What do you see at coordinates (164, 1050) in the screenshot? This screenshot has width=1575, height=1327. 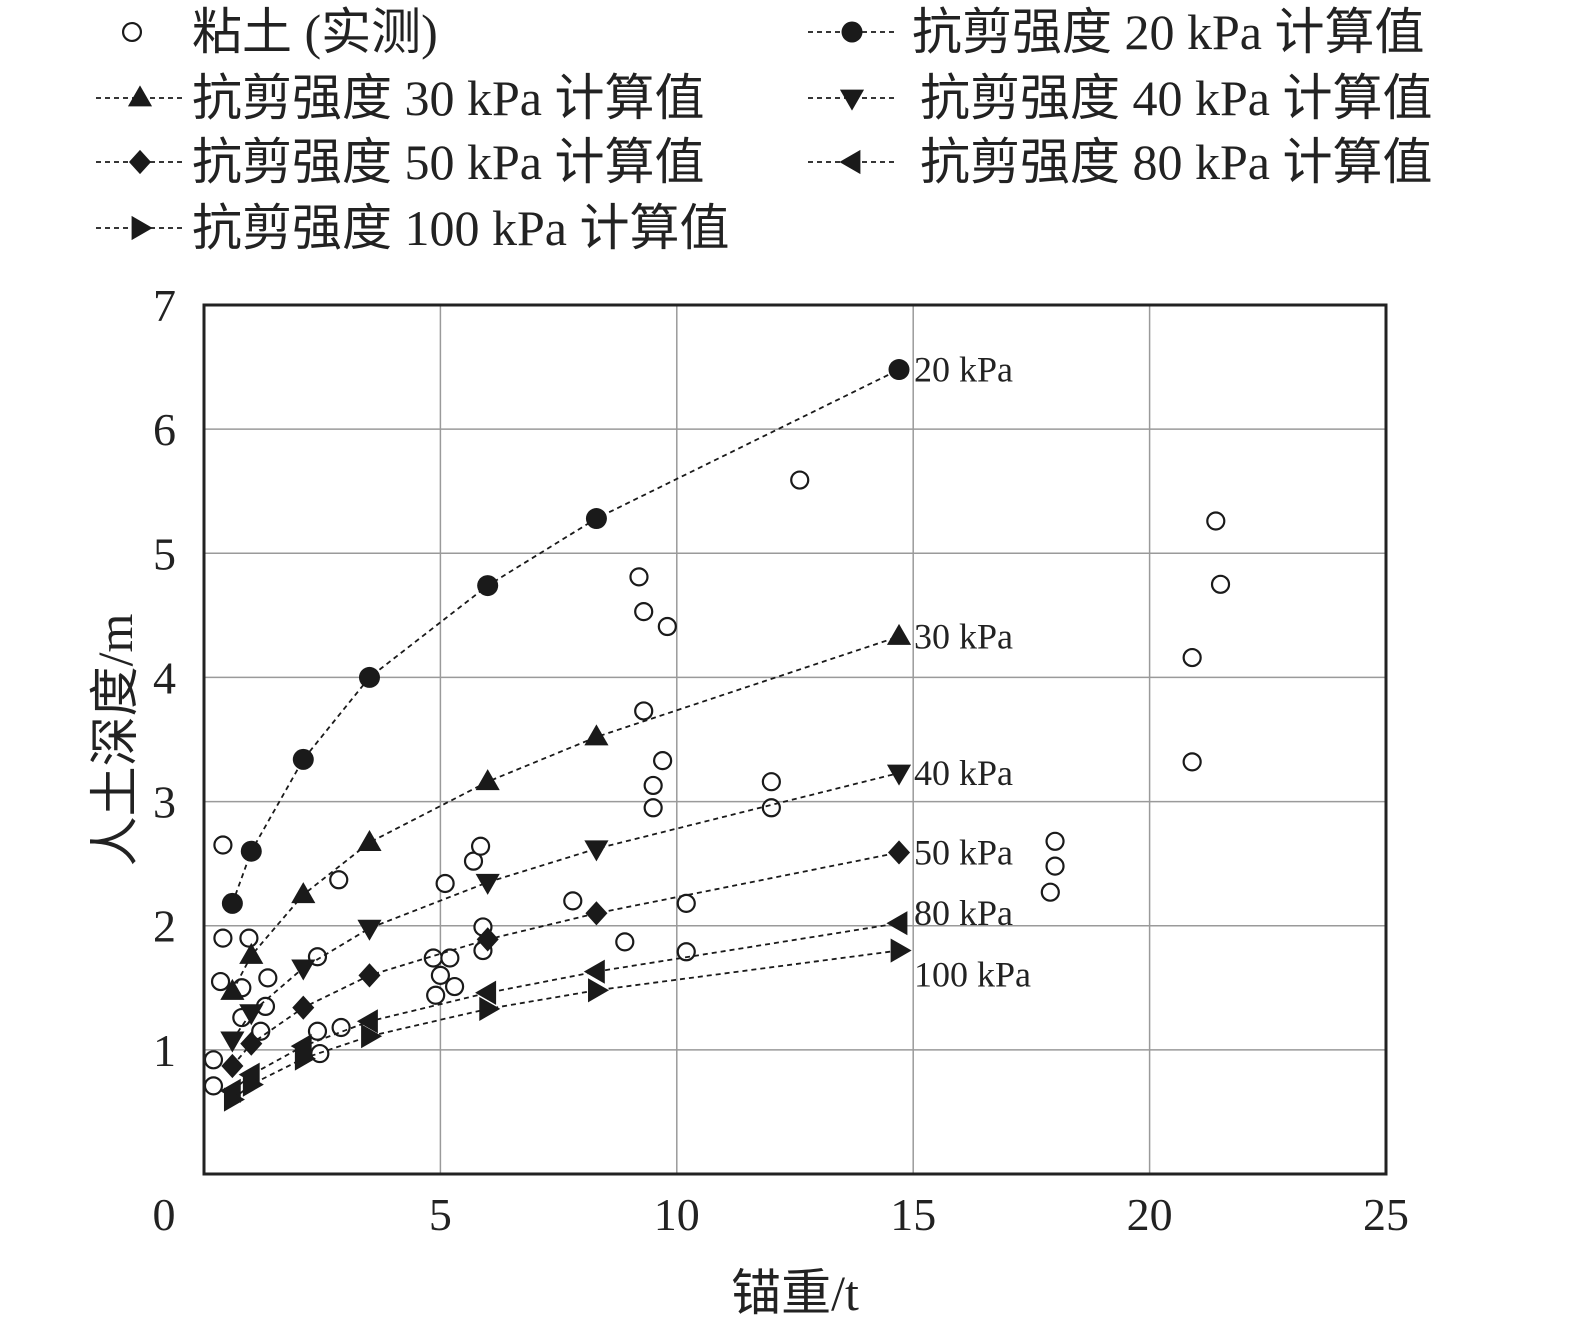 I see `y-tick-label: 1` at bounding box center [164, 1050].